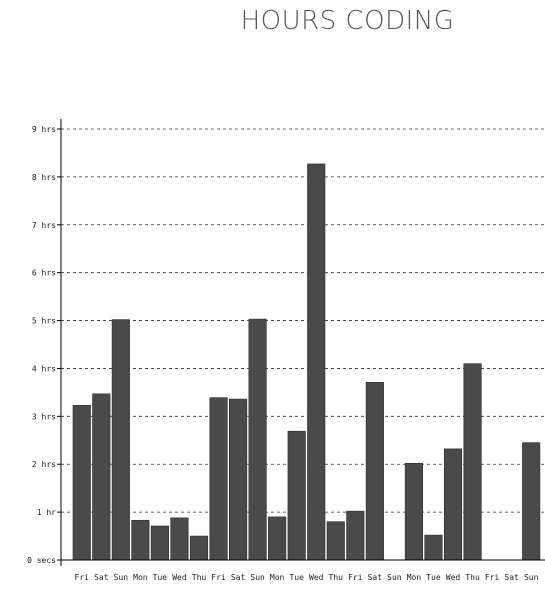  What do you see at coordinates (44, 321) in the screenshot?
I see `y-tick-label: 5 hrs` at bounding box center [44, 321].